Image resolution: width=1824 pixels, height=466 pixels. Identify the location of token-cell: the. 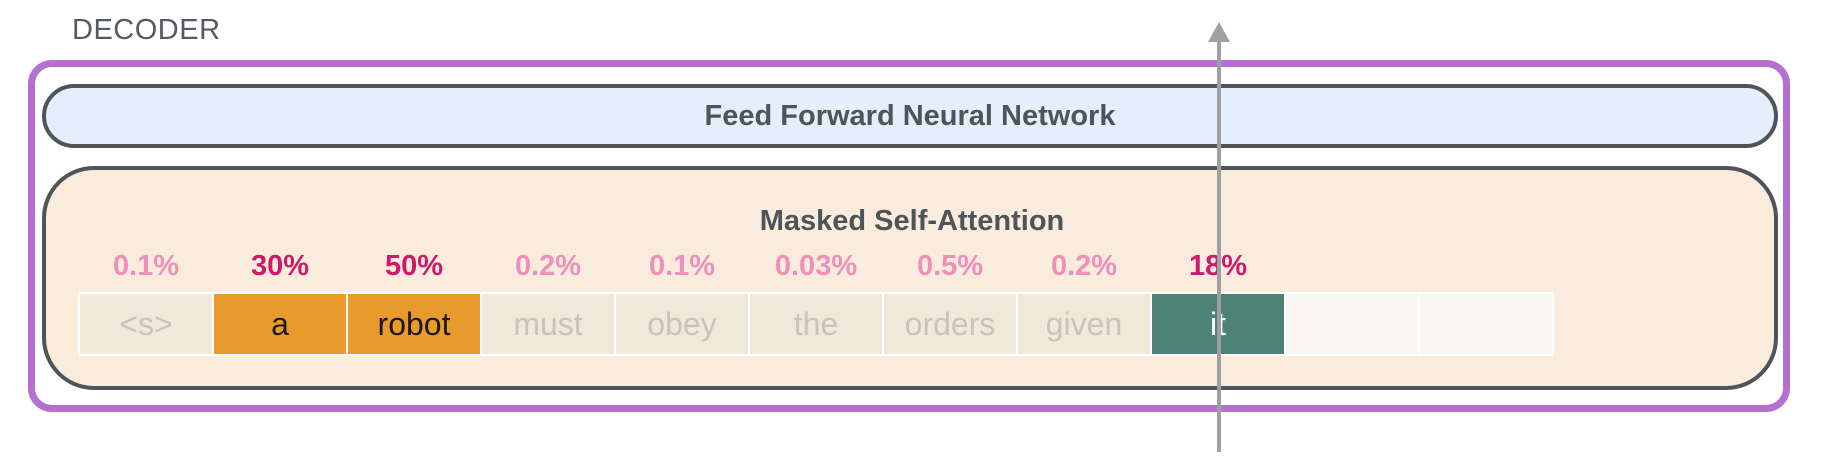
(816, 324).